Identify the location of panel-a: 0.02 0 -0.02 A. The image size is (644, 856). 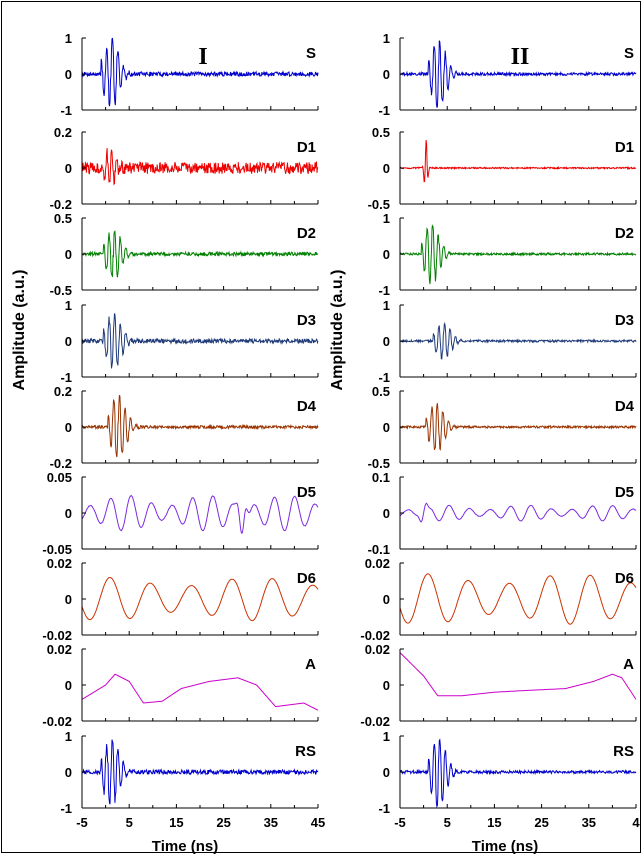
(180, 685).